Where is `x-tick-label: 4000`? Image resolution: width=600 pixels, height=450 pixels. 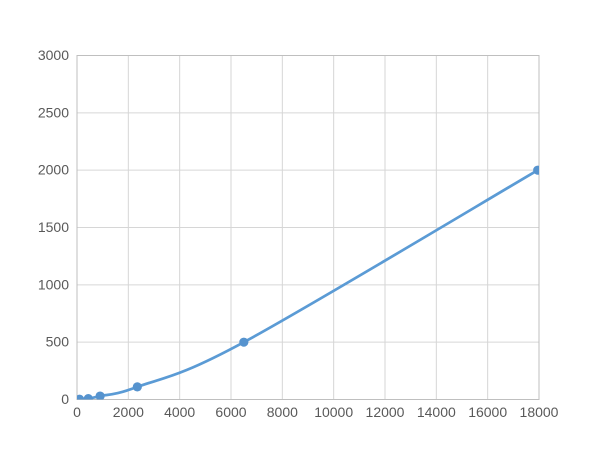 x-tick-label: 4000 is located at coordinates (179, 412).